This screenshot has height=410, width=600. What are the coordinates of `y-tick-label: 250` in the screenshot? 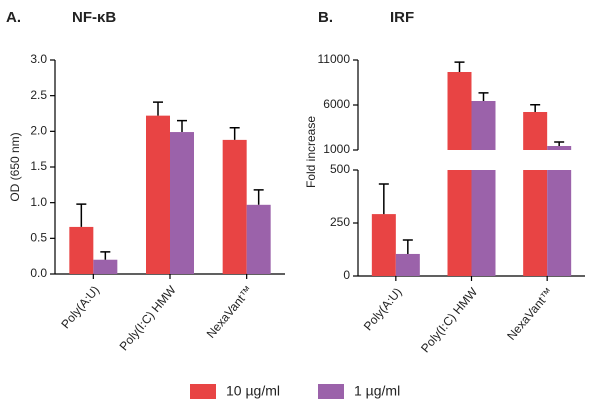 It's located at (340, 222).